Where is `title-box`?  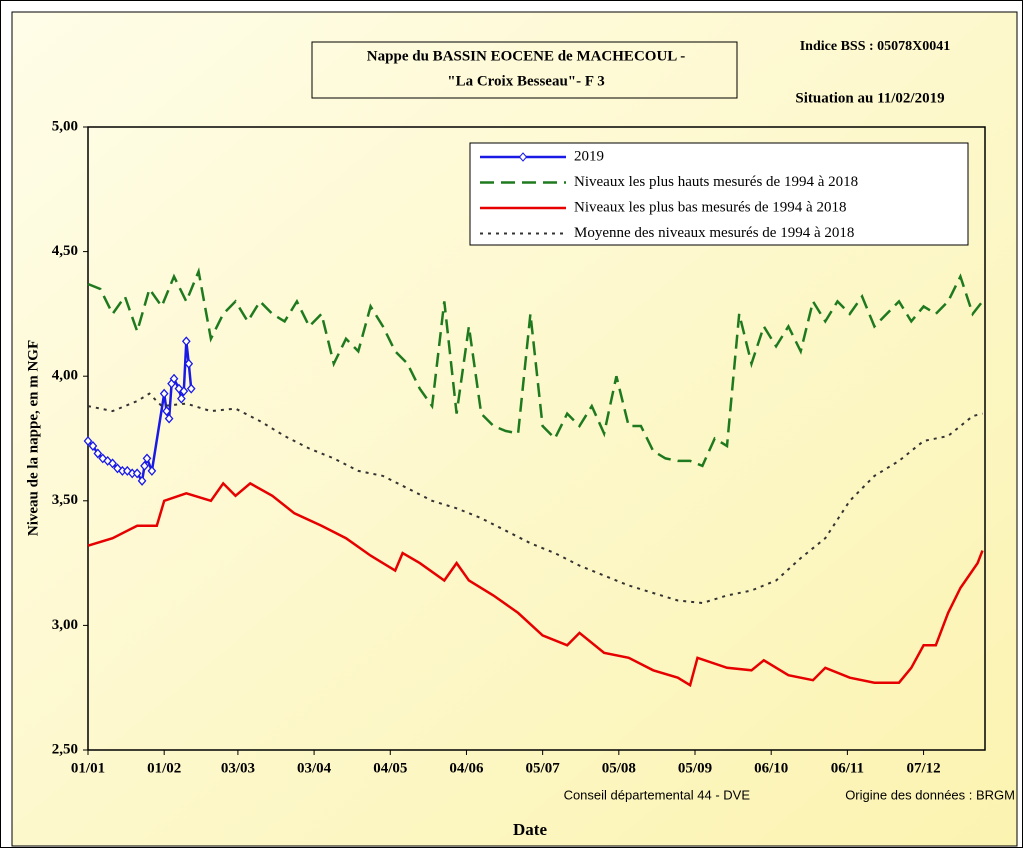 title-box is located at coordinates (524, 70).